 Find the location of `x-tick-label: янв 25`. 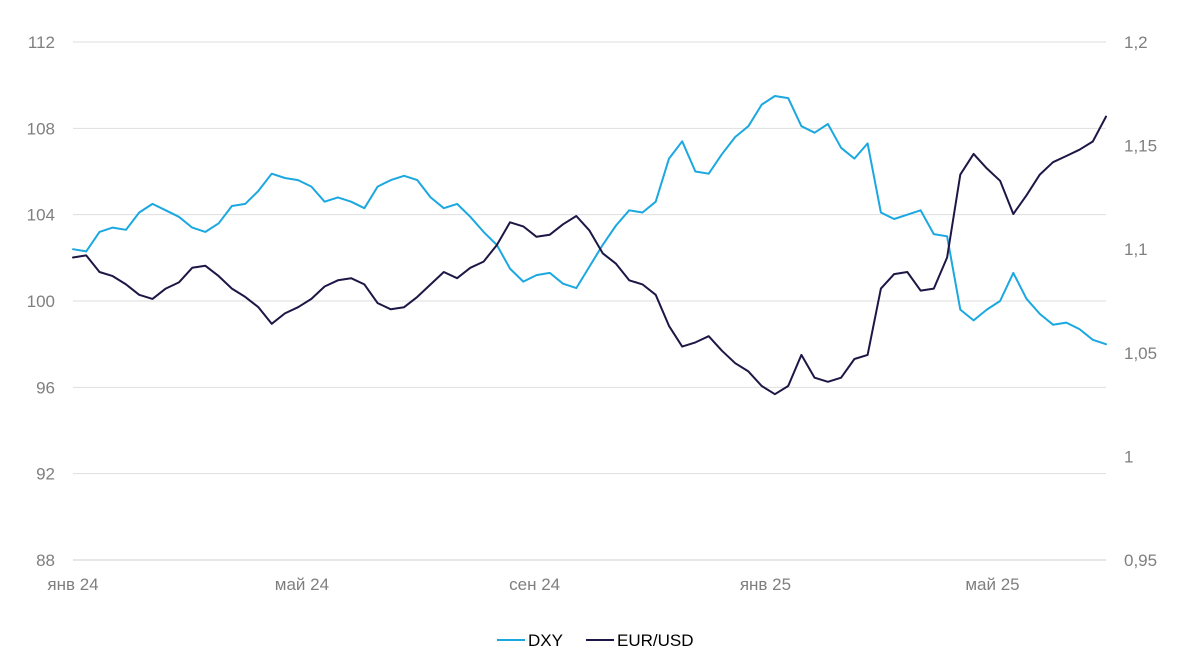

x-tick-label: янв 25 is located at coordinates (765, 584).